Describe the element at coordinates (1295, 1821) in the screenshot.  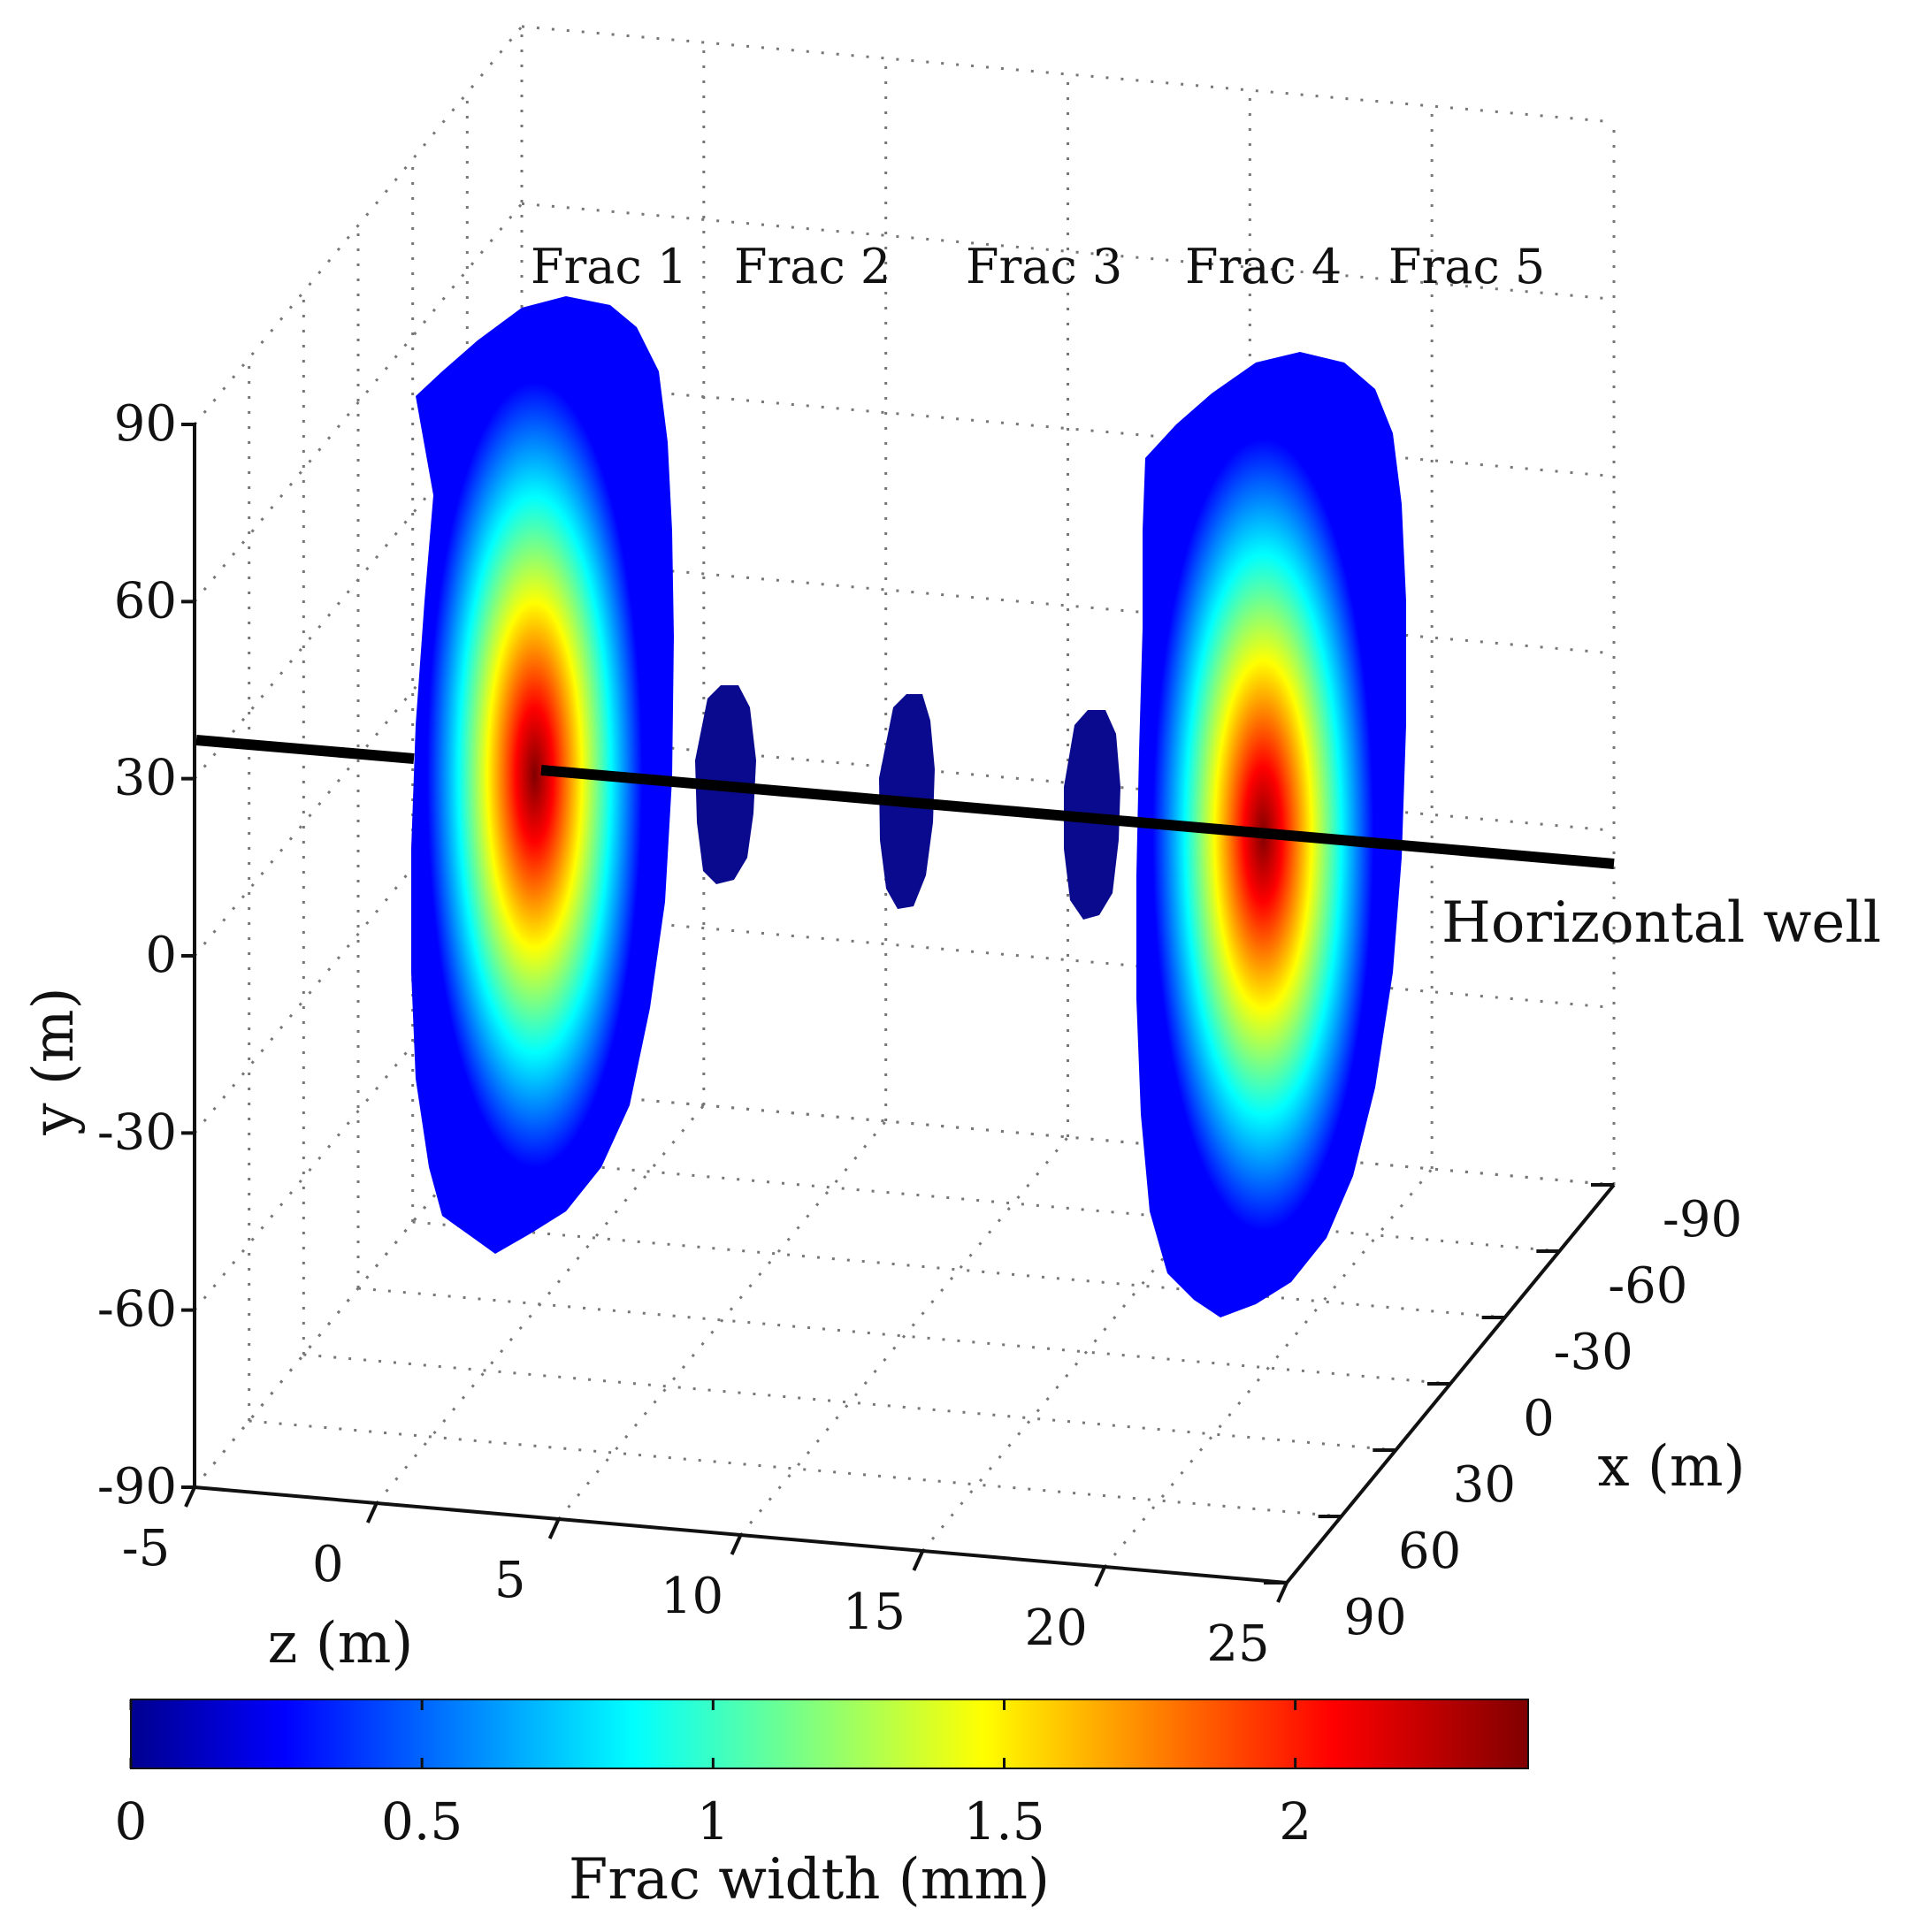
I see `colorbar-tick-label: 2` at that location.